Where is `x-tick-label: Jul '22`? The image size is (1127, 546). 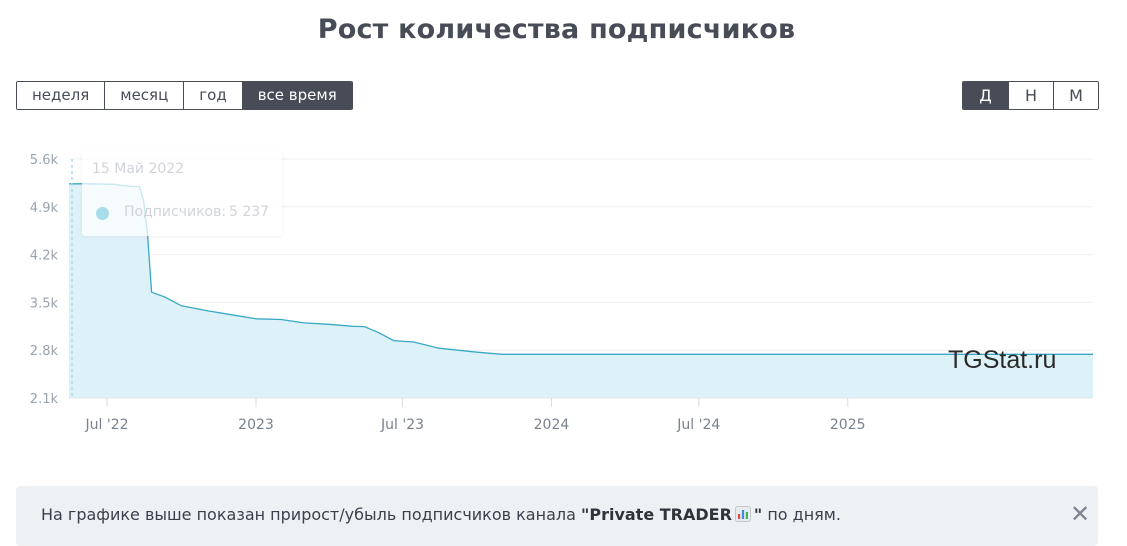
x-tick-label: Jul '22 is located at coordinates (107, 425).